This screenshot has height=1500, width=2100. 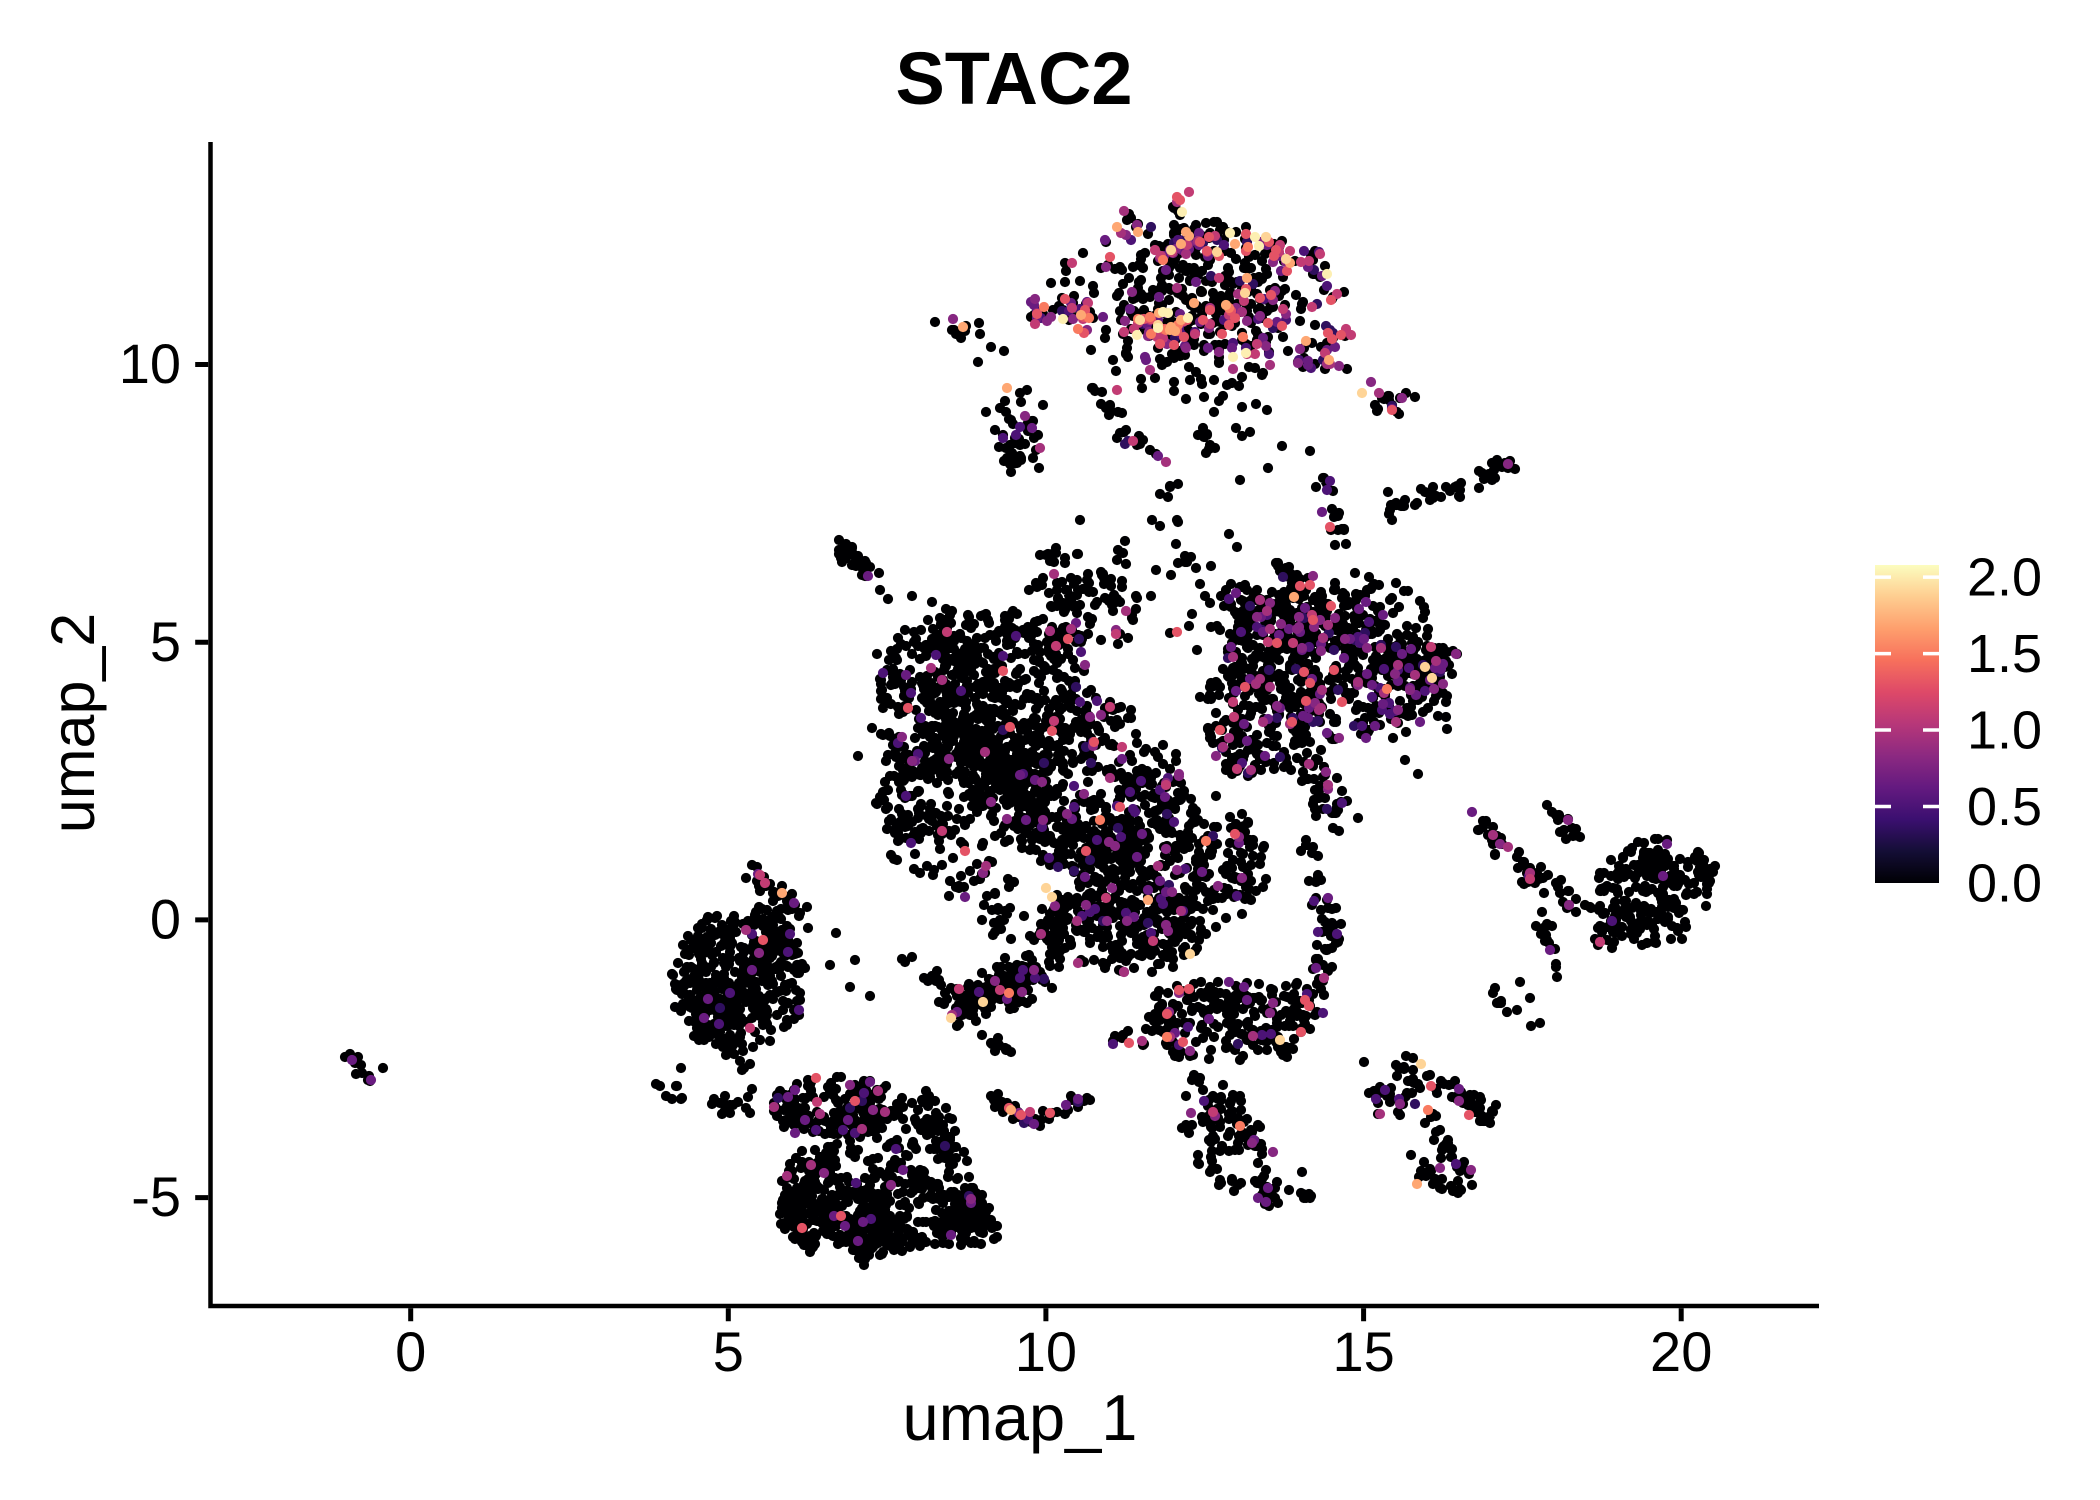 I want to click on svg-text: 0.0, so click(x=2004, y=884).